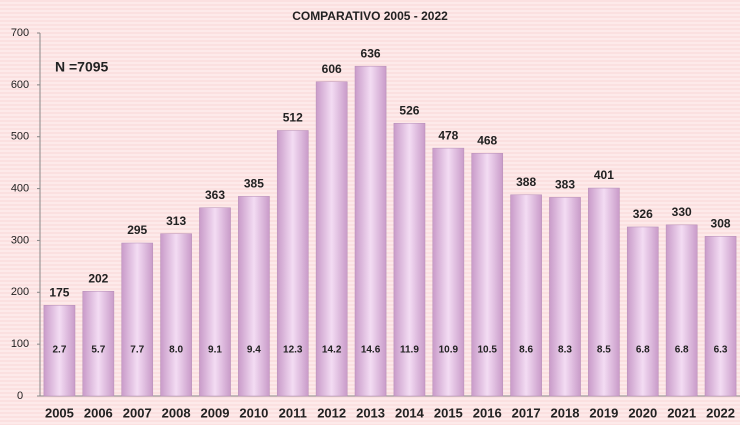 The width and height of the screenshot is (740, 425). What do you see at coordinates (59, 412) in the screenshot?
I see `x-tick-label: 2005` at bounding box center [59, 412].